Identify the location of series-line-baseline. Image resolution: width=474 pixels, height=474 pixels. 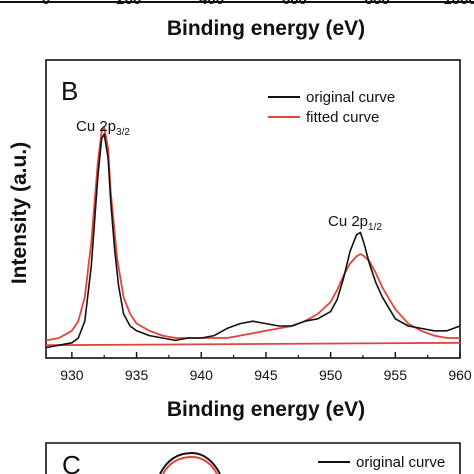
(253, 344).